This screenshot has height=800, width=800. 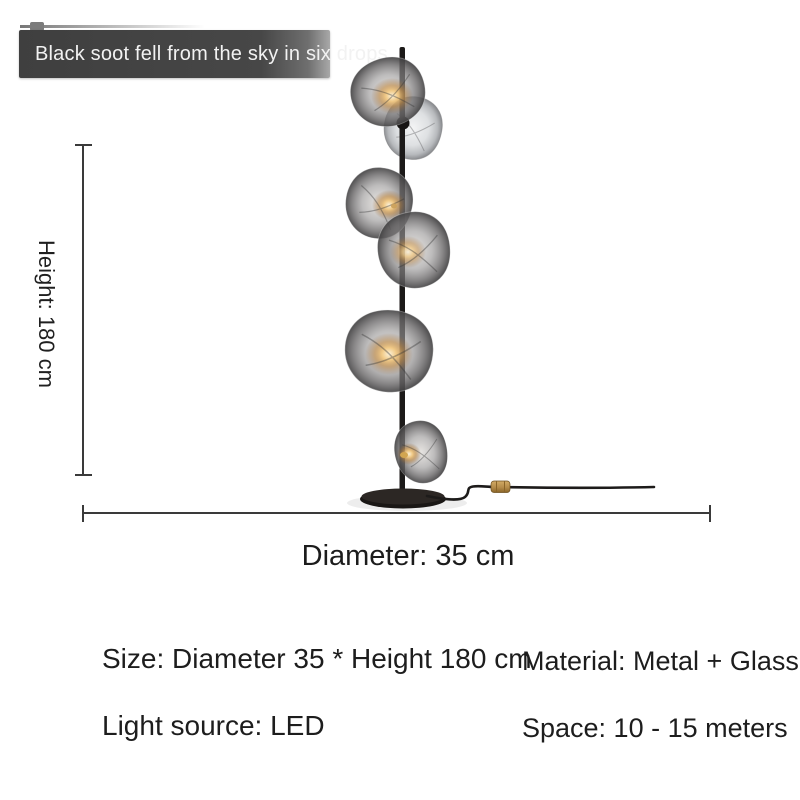 What do you see at coordinates (500, 486) in the screenshot?
I see `cable-connector` at bounding box center [500, 486].